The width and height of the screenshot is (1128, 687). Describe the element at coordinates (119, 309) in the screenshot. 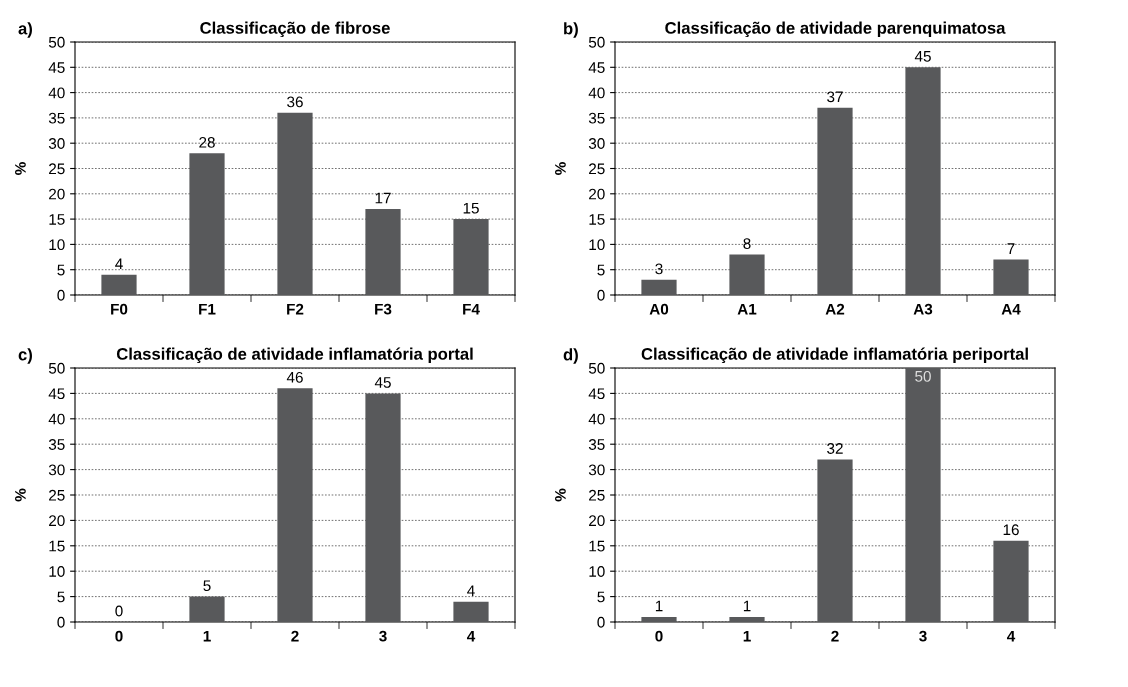

I see `x-tick-label: F0` at that location.